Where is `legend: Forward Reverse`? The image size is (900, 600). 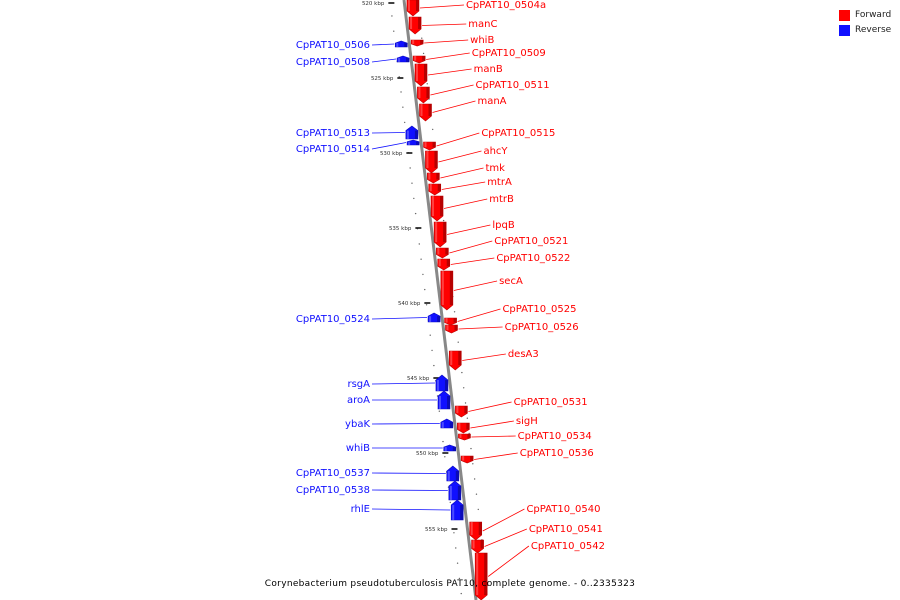
legend: Forward Reverse is located at coordinates (869, 24).